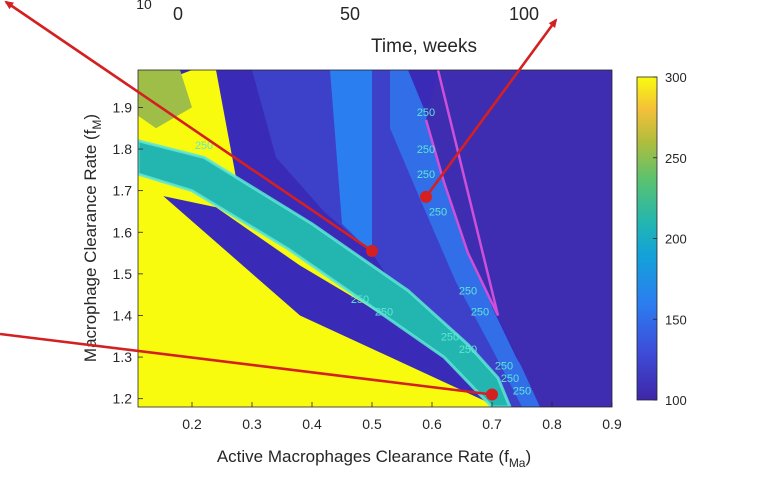  I want to click on colorbar-tick-label: 100, so click(676, 400).